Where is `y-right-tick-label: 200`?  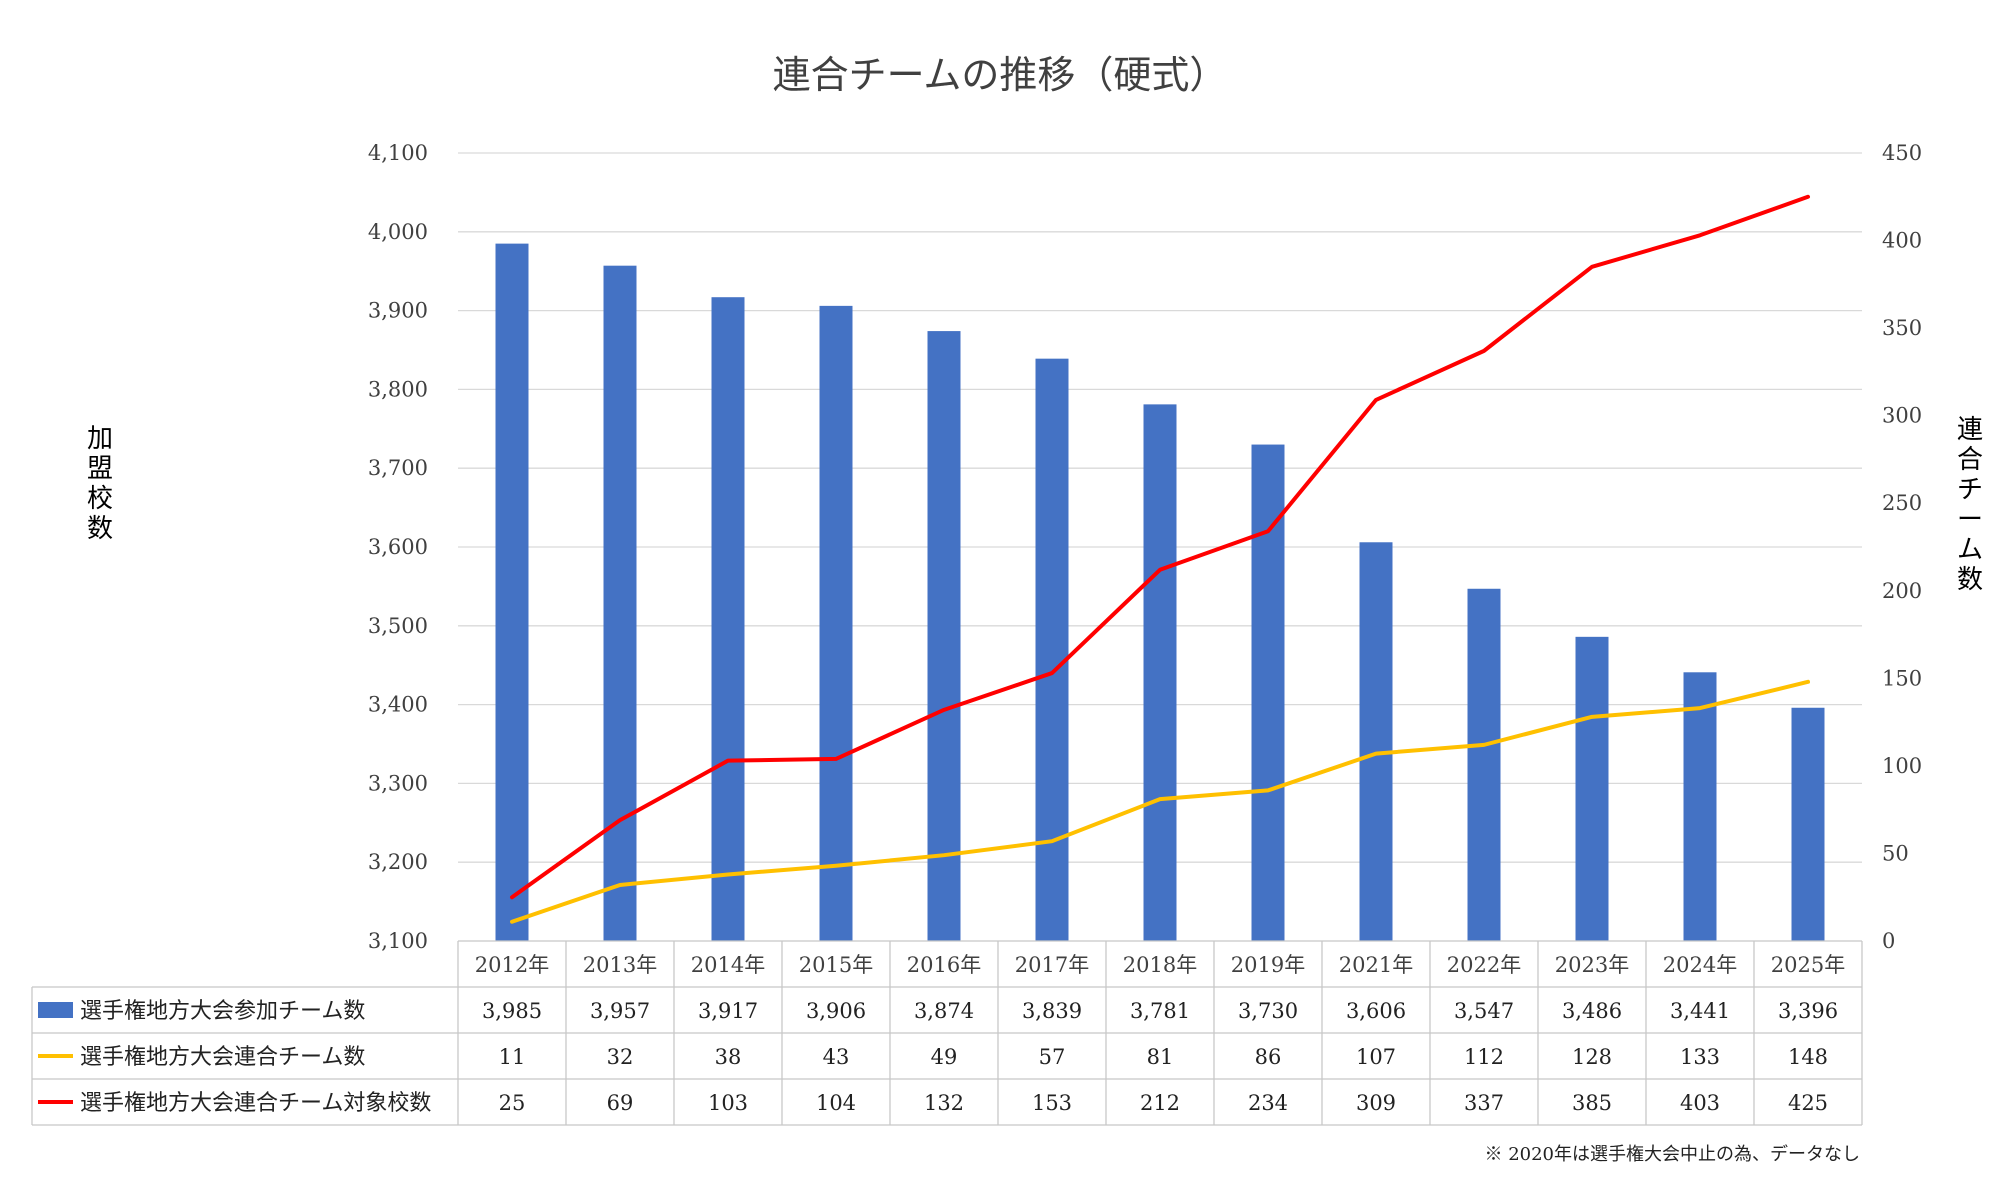
y-right-tick-label: 200 is located at coordinates (1902, 591).